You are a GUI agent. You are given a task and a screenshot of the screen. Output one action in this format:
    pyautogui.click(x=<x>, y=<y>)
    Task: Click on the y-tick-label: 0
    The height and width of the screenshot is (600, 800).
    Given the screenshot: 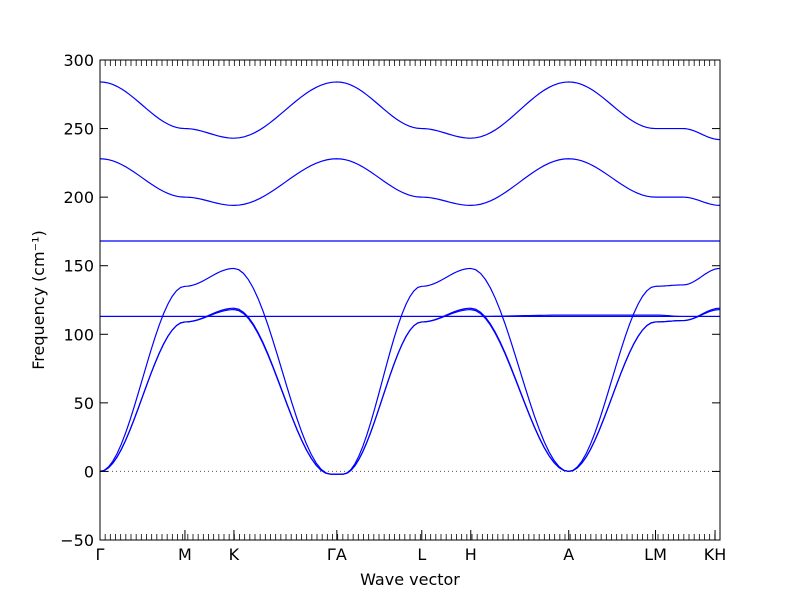 What is the action you would take?
    pyautogui.click(x=89, y=471)
    